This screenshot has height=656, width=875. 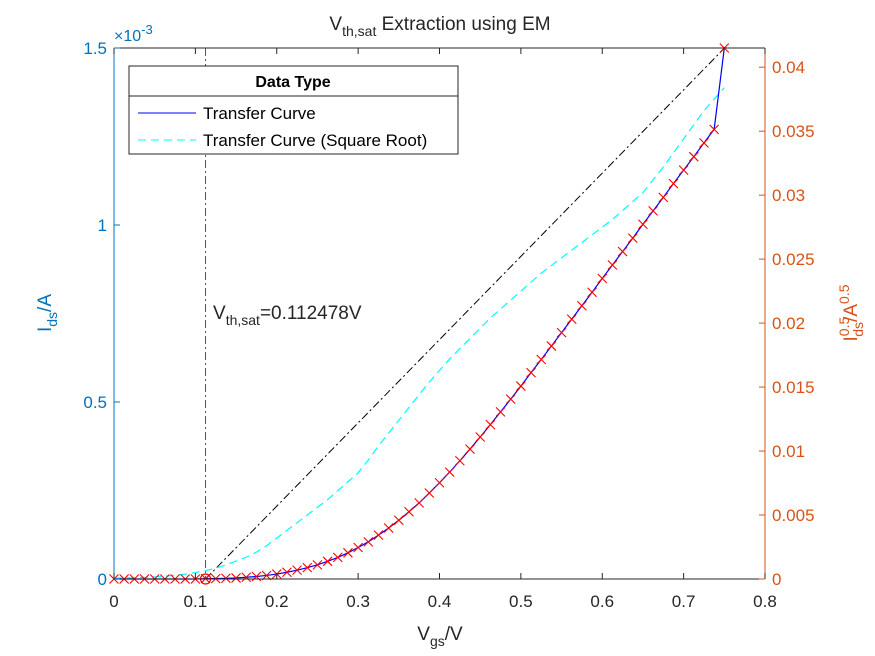 What do you see at coordinates (113, 601) in the screenshot?
I see `x-tick-label: 0` at bounding box center [113, 601].